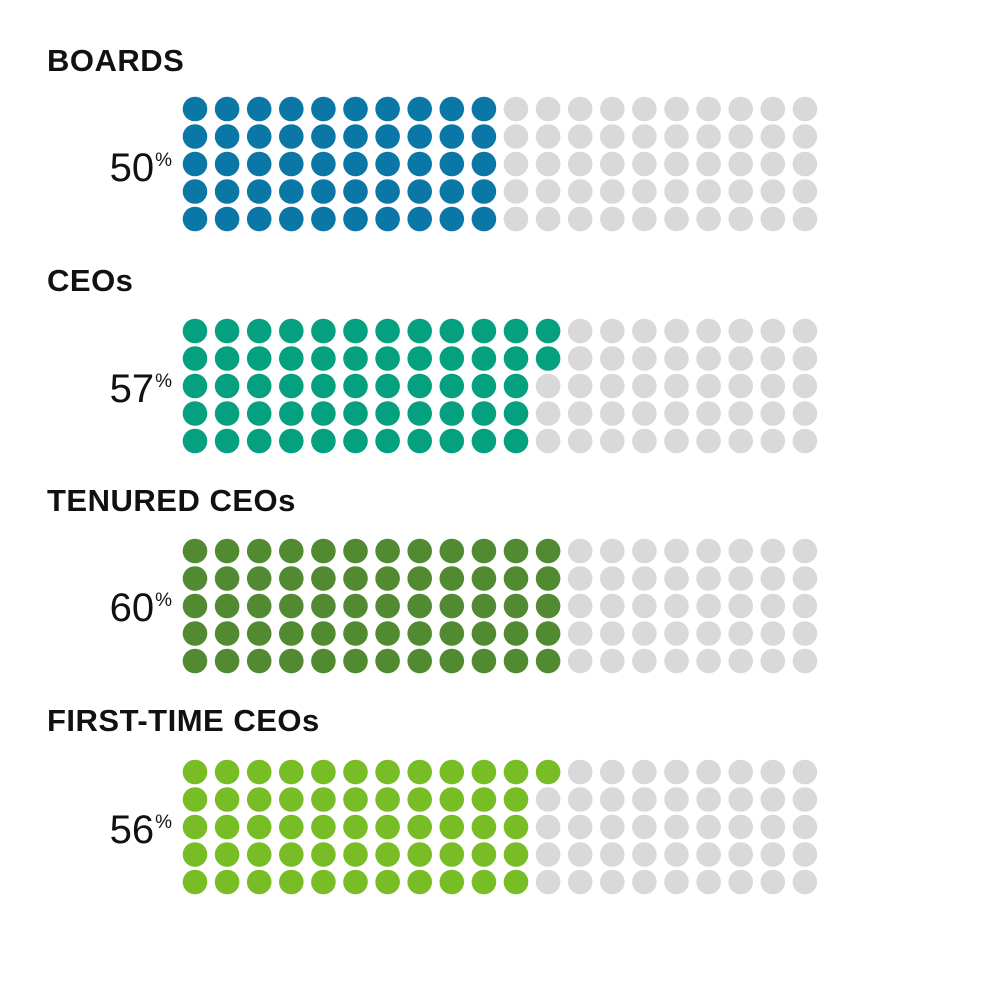 This screenshot has height=1000, width=1000. Describe the element at coordinates (163, 600) in the screenshot. I see `percent-sign-tenured-ceos: %` at that location.